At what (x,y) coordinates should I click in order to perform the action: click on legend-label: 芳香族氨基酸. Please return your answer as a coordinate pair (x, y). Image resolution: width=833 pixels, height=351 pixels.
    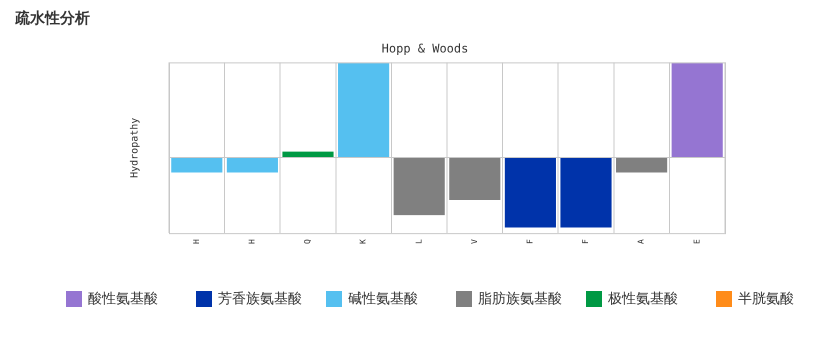
    Looking at the image, I should click on (260, 299).